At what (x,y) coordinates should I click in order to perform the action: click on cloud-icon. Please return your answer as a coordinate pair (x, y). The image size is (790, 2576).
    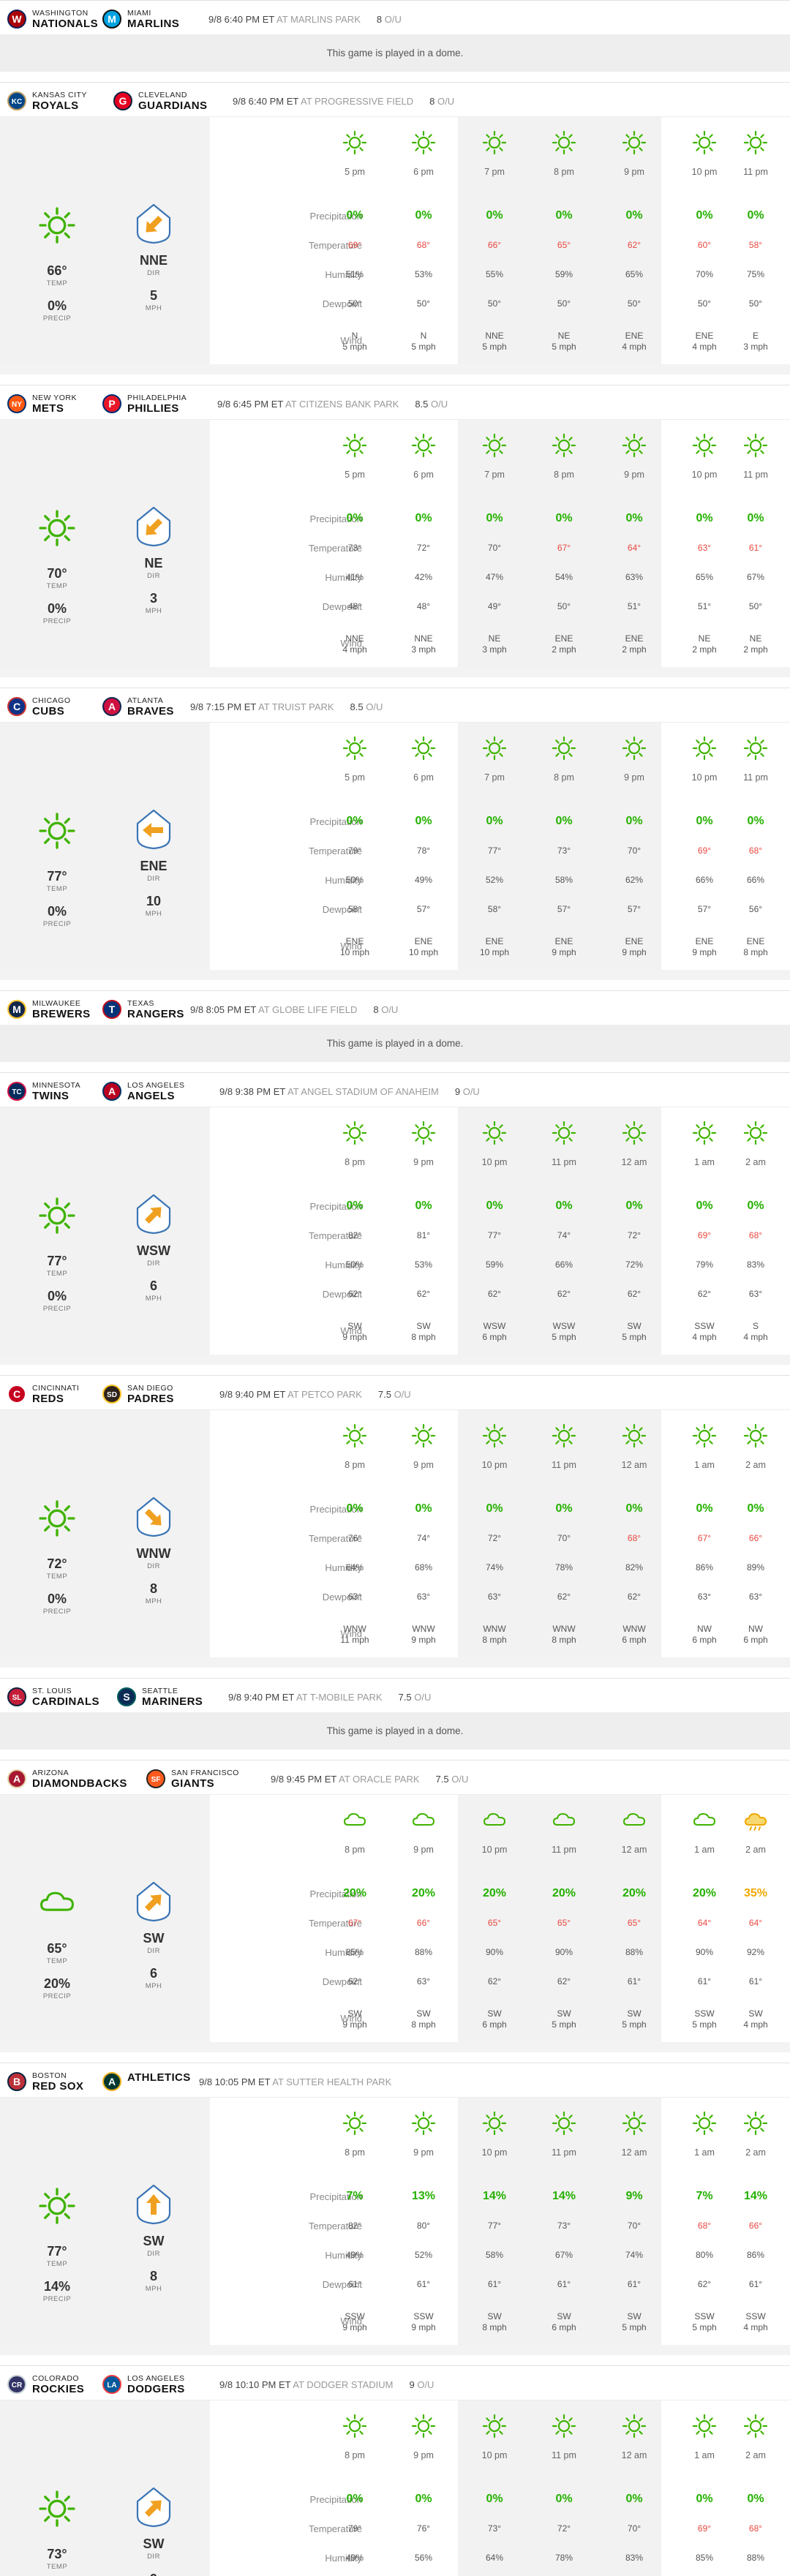
    Looking at the image, I should click on (634, 1820).